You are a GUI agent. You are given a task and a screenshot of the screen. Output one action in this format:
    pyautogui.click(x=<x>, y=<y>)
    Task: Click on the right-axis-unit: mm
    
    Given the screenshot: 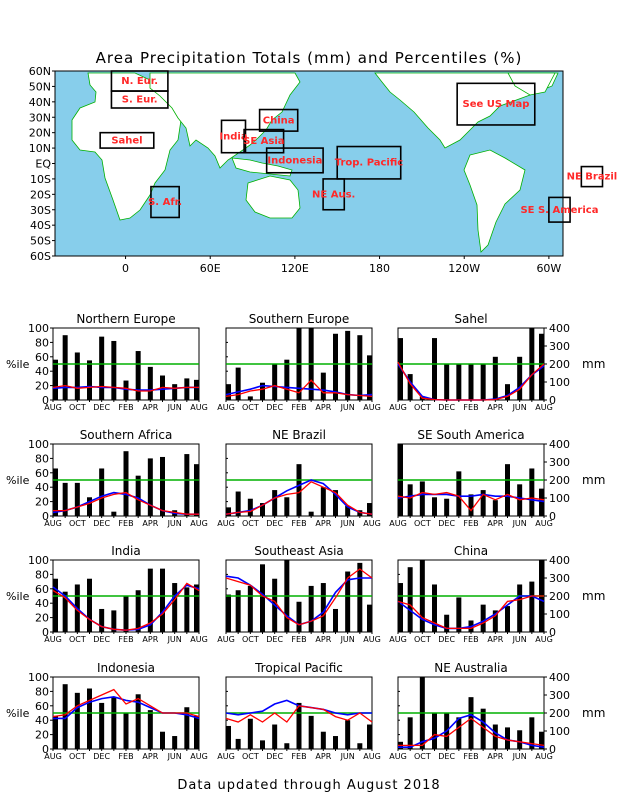 What is the action you would take?
    pyautogui.click(x=593, y=480)
    